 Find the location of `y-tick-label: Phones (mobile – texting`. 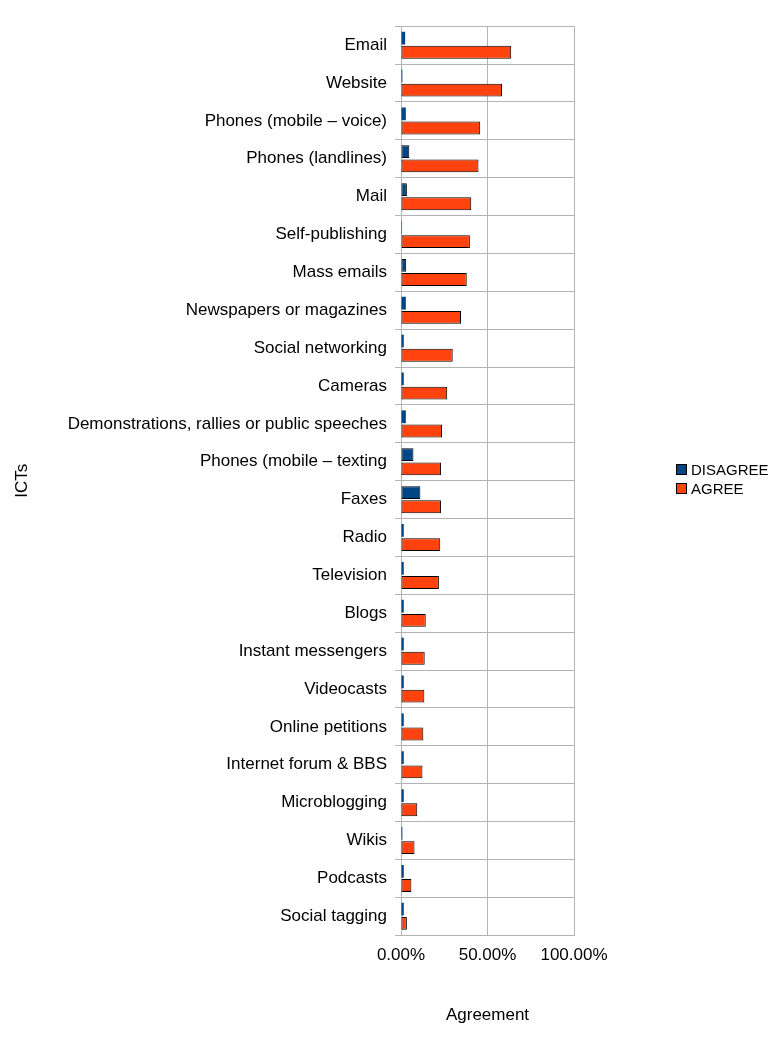

y-tick-label: Phones (mobile – texting is located at coordinates (293, 461).